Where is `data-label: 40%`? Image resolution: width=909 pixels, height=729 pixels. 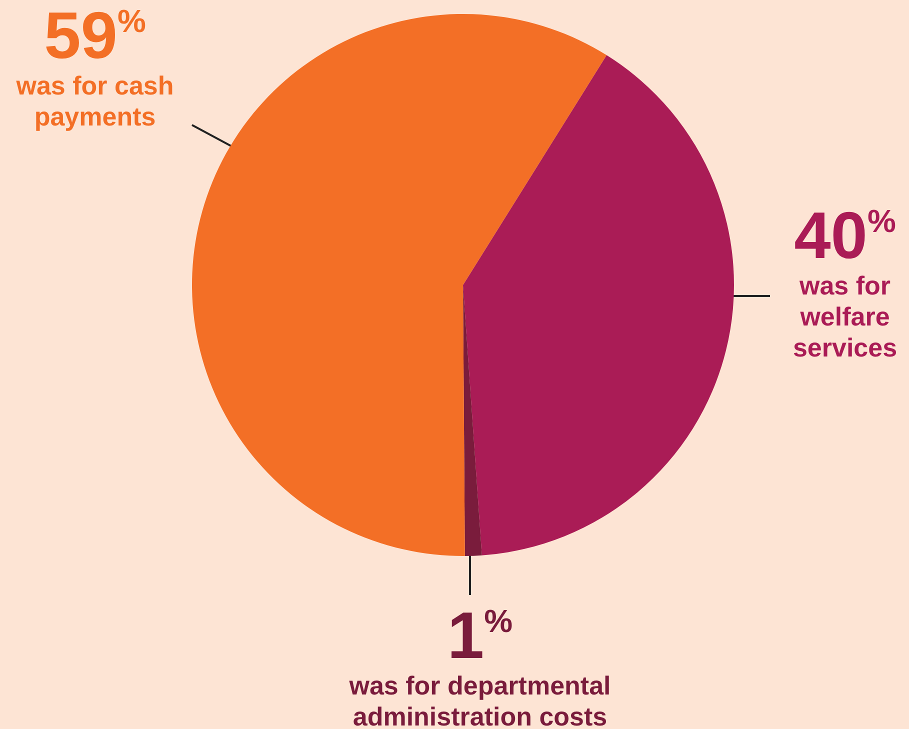 data-label: 40% is located at coordinates (845, 235).